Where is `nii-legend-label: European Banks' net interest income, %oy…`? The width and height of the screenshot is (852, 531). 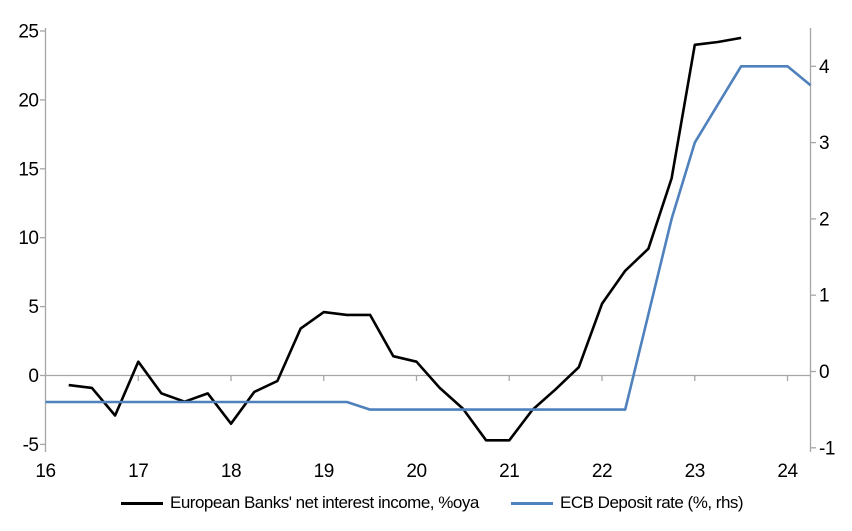 nii-legend-label: European Banks' net interest income, %oy… is located at coordinates (324, 502).